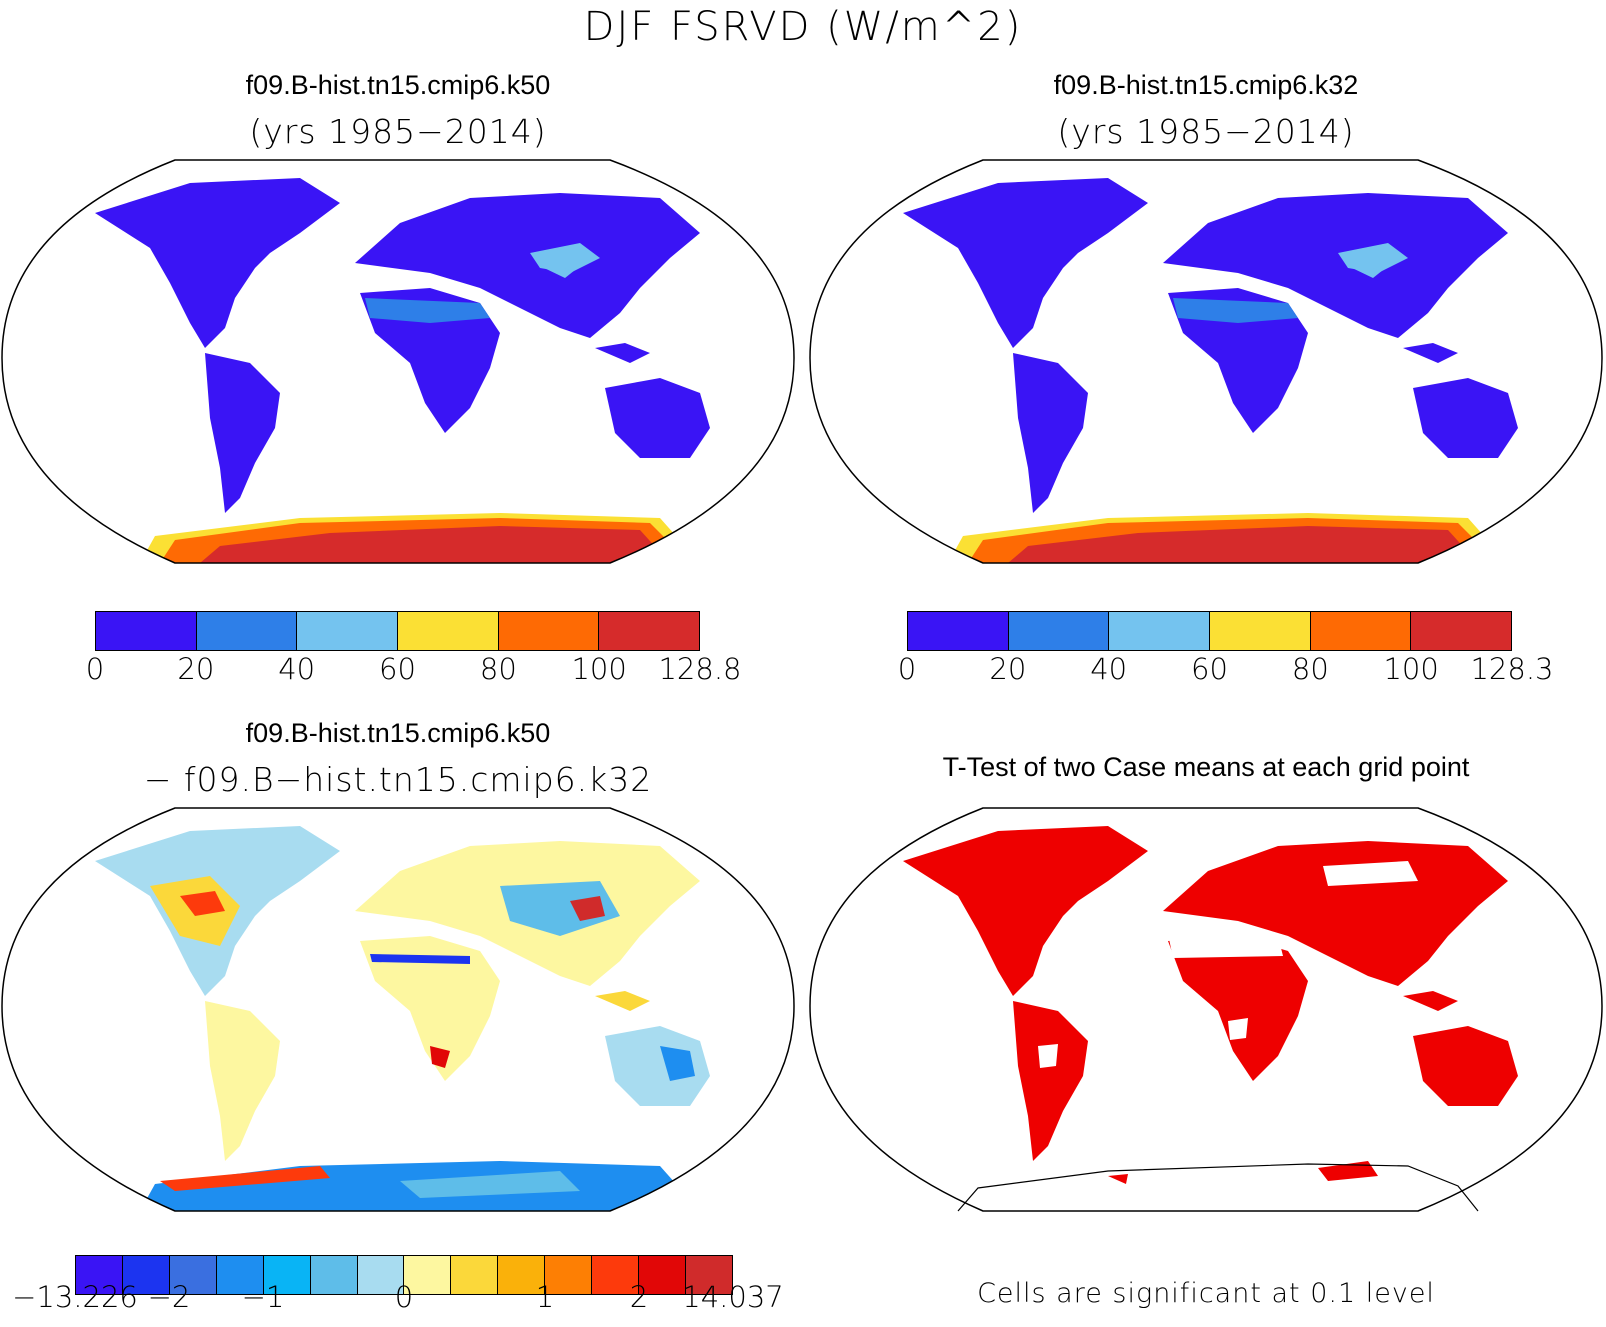 The width and height of the screenshot is (1606, 1327). What do you see at coordinates (398, 733) in the screenshot?
I see `panel-bottom-left-case: f09.B-hist.tn15.cmip6.k50` at bounding box center [398, 733].